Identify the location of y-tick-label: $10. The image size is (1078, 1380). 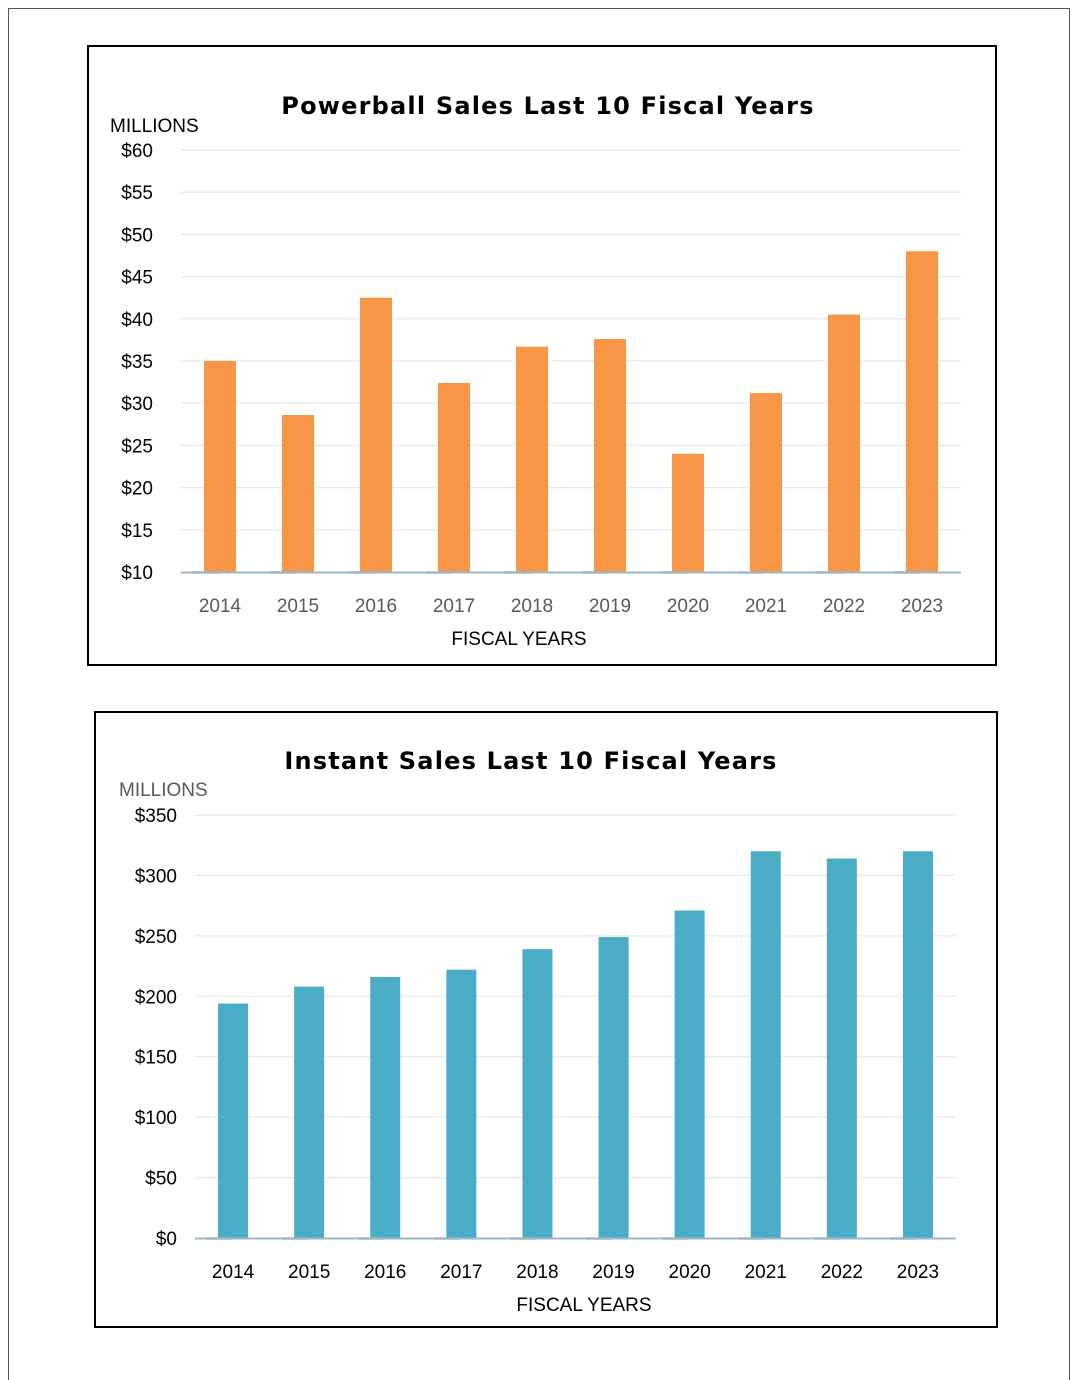
(137, 573).